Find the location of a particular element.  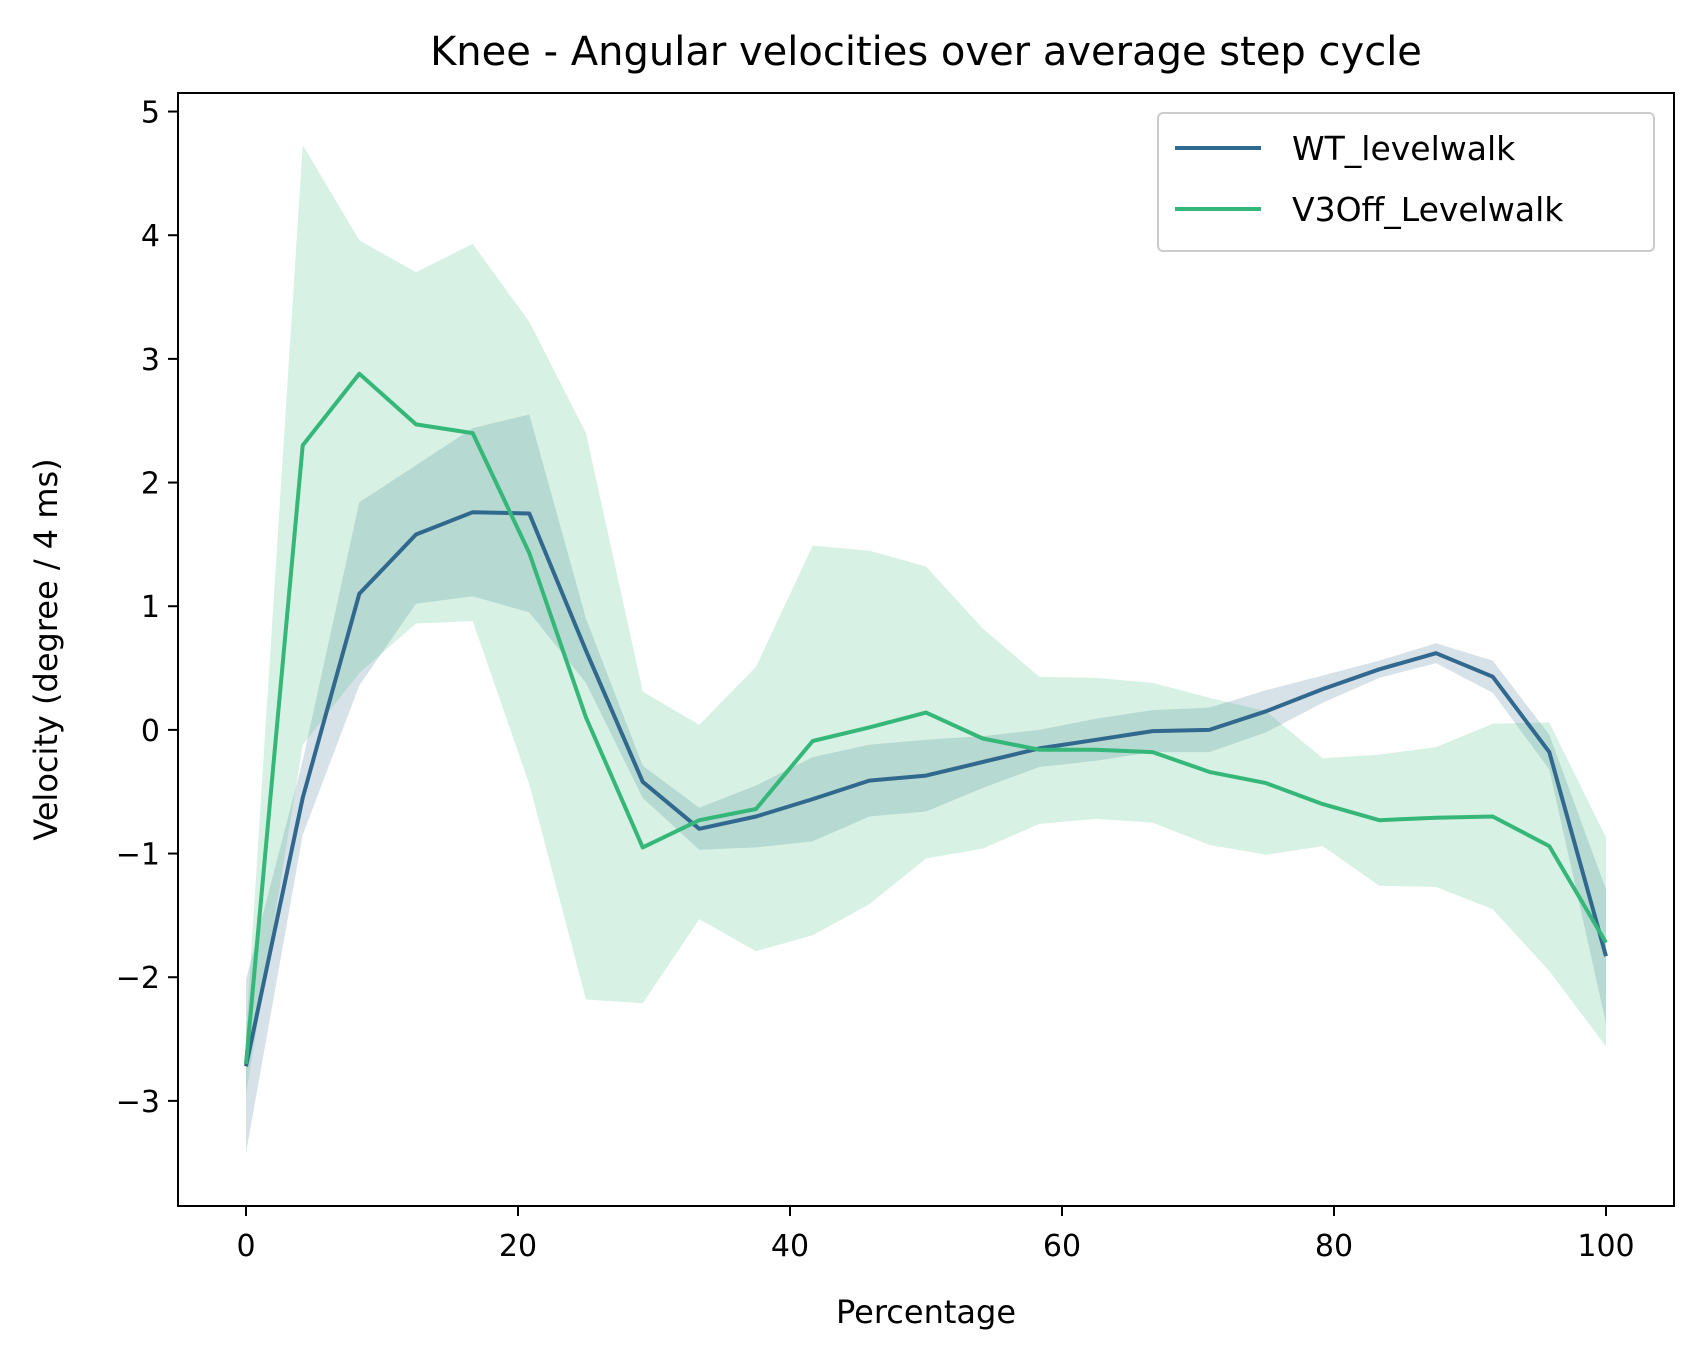

y-axis: −3 −2 −1 0 1 2 3 4 5 is located at coordinates (147, 608).